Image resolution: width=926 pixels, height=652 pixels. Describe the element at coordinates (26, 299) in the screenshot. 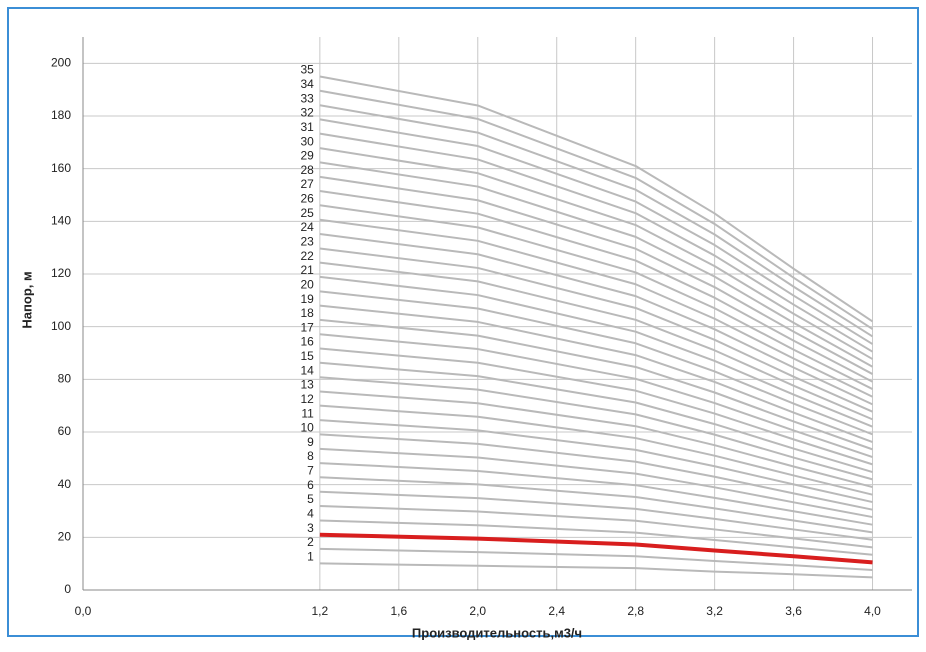

I see `y-axis-title: Напор, м` at that location.